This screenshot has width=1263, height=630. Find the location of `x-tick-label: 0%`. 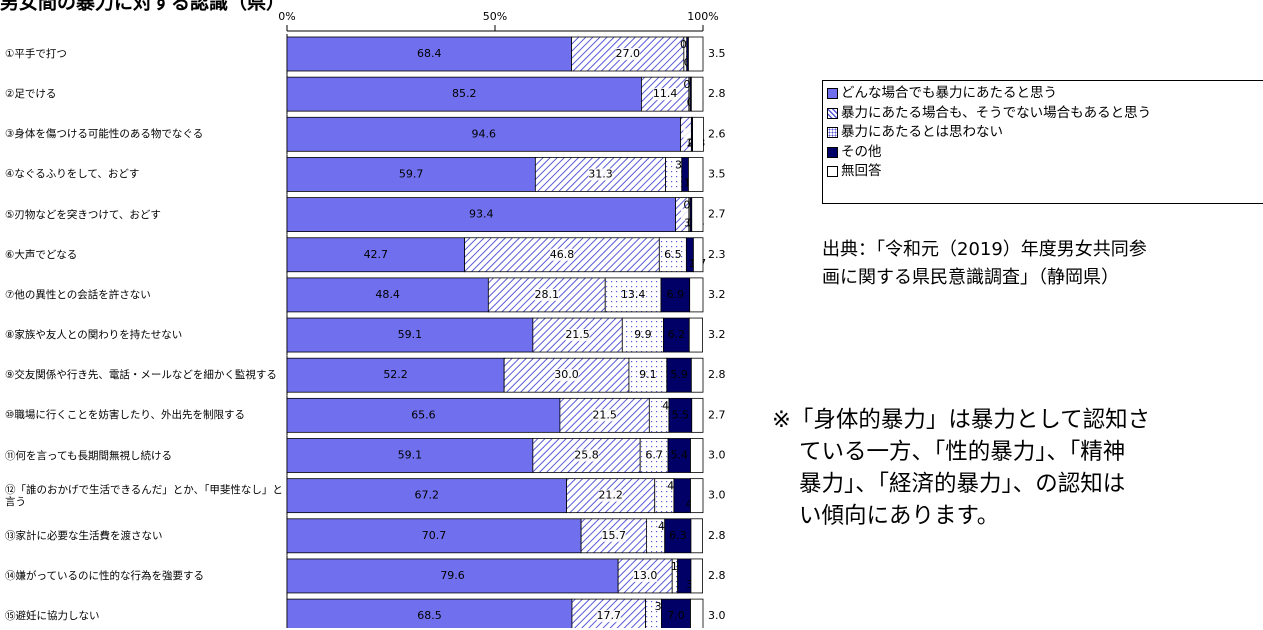

x-tick-label: 0% is located at coordinates (286, 16).